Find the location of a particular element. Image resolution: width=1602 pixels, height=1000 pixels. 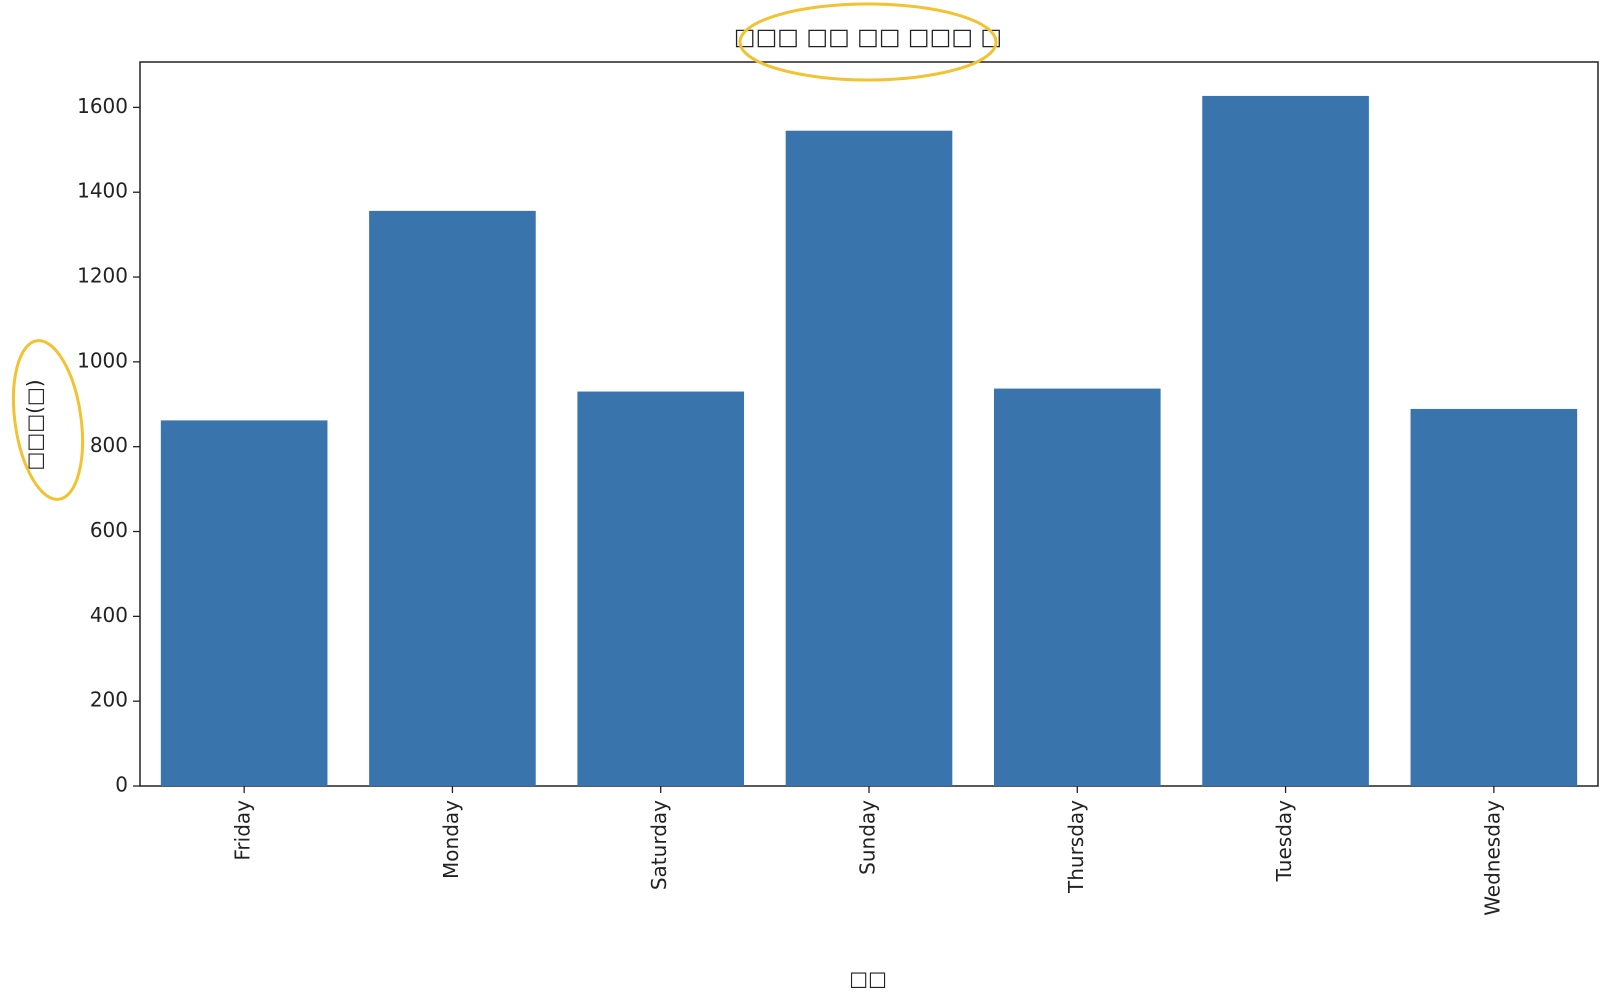

x-tick-label: Wednesday is located at coordinates (1492, 858).